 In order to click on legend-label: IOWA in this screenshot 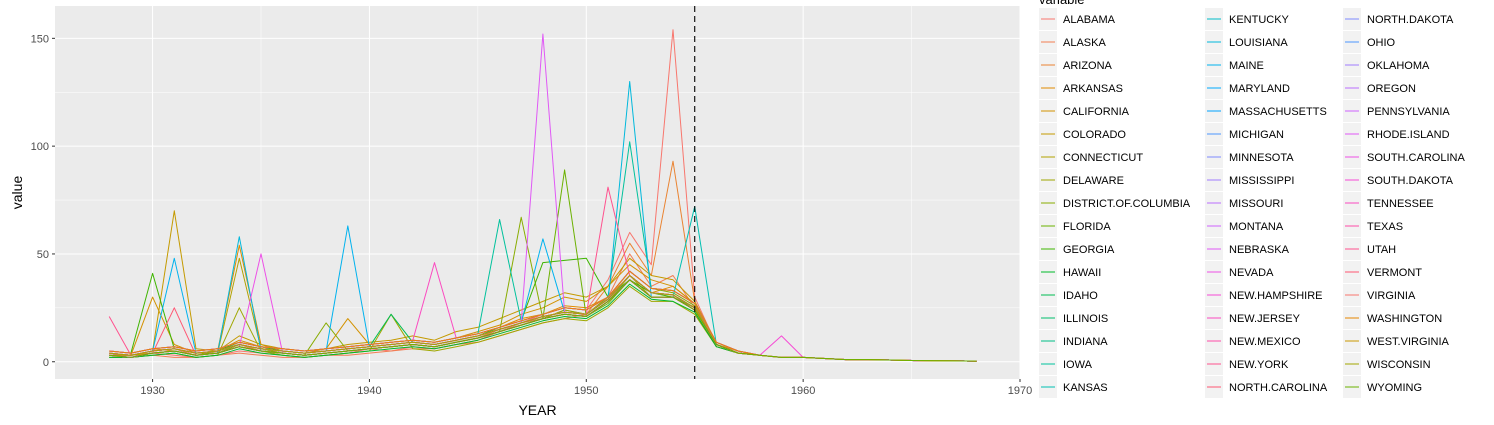, I will do `click(1078, 365)`.